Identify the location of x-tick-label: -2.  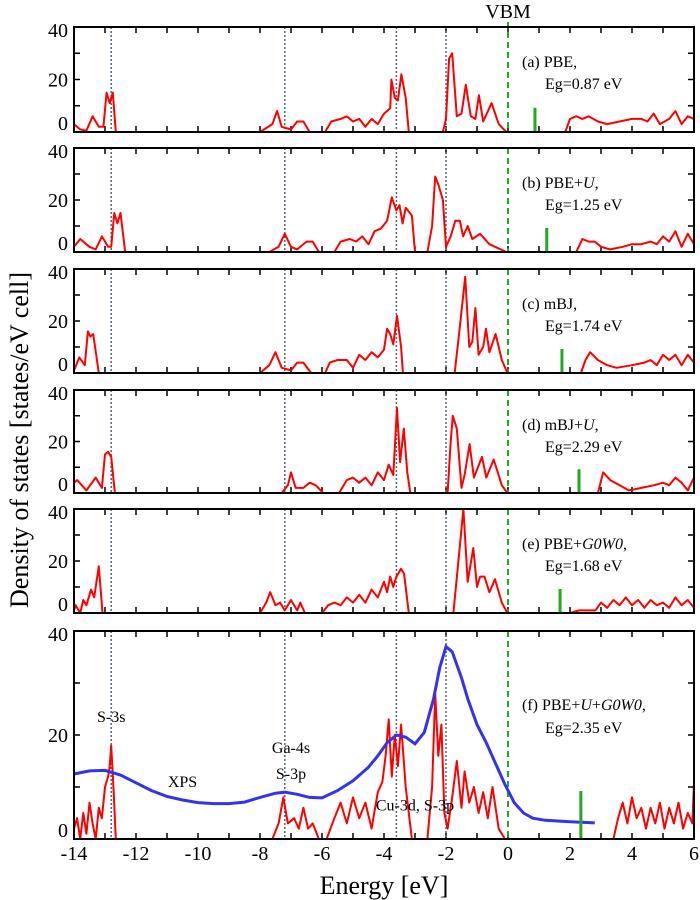
(446, 854).